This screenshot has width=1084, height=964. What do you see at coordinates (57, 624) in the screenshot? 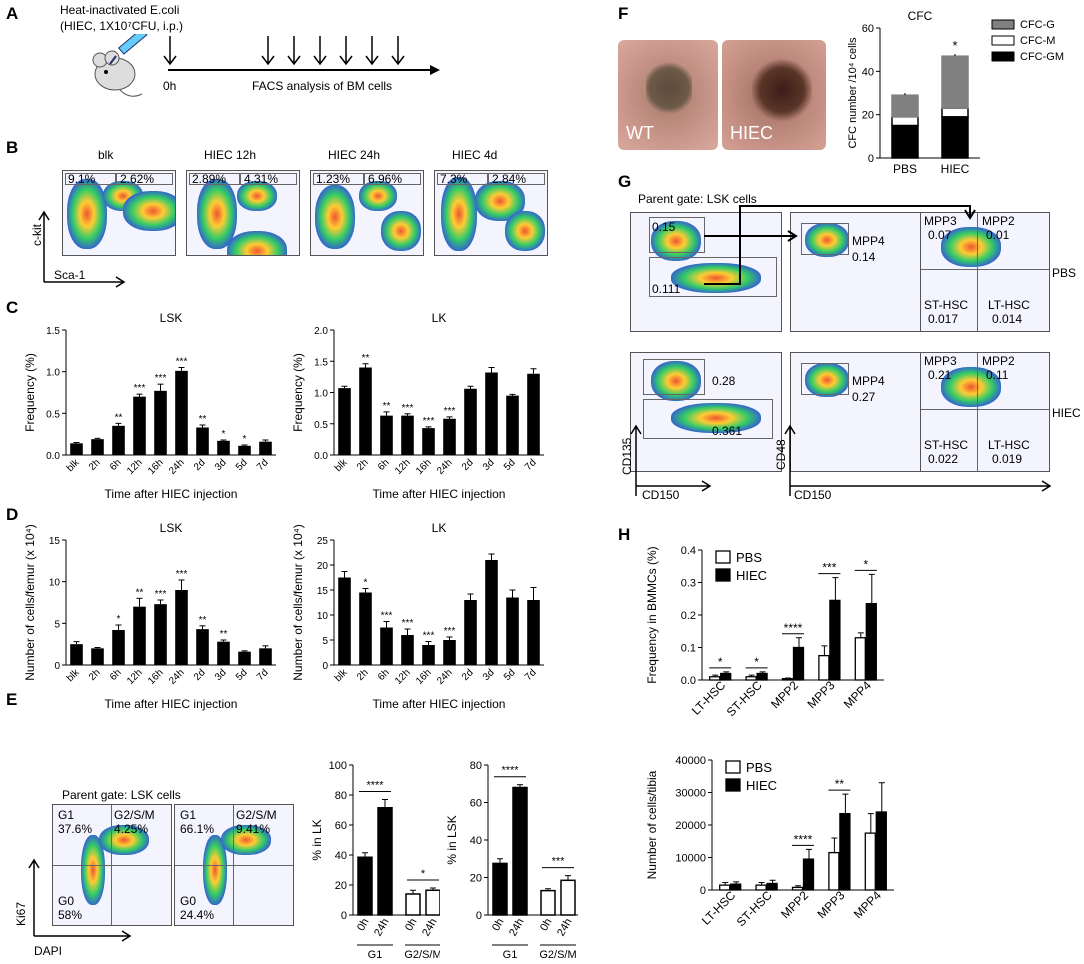
I see `y-tick-label: 5` at bounding box center [57, 624].